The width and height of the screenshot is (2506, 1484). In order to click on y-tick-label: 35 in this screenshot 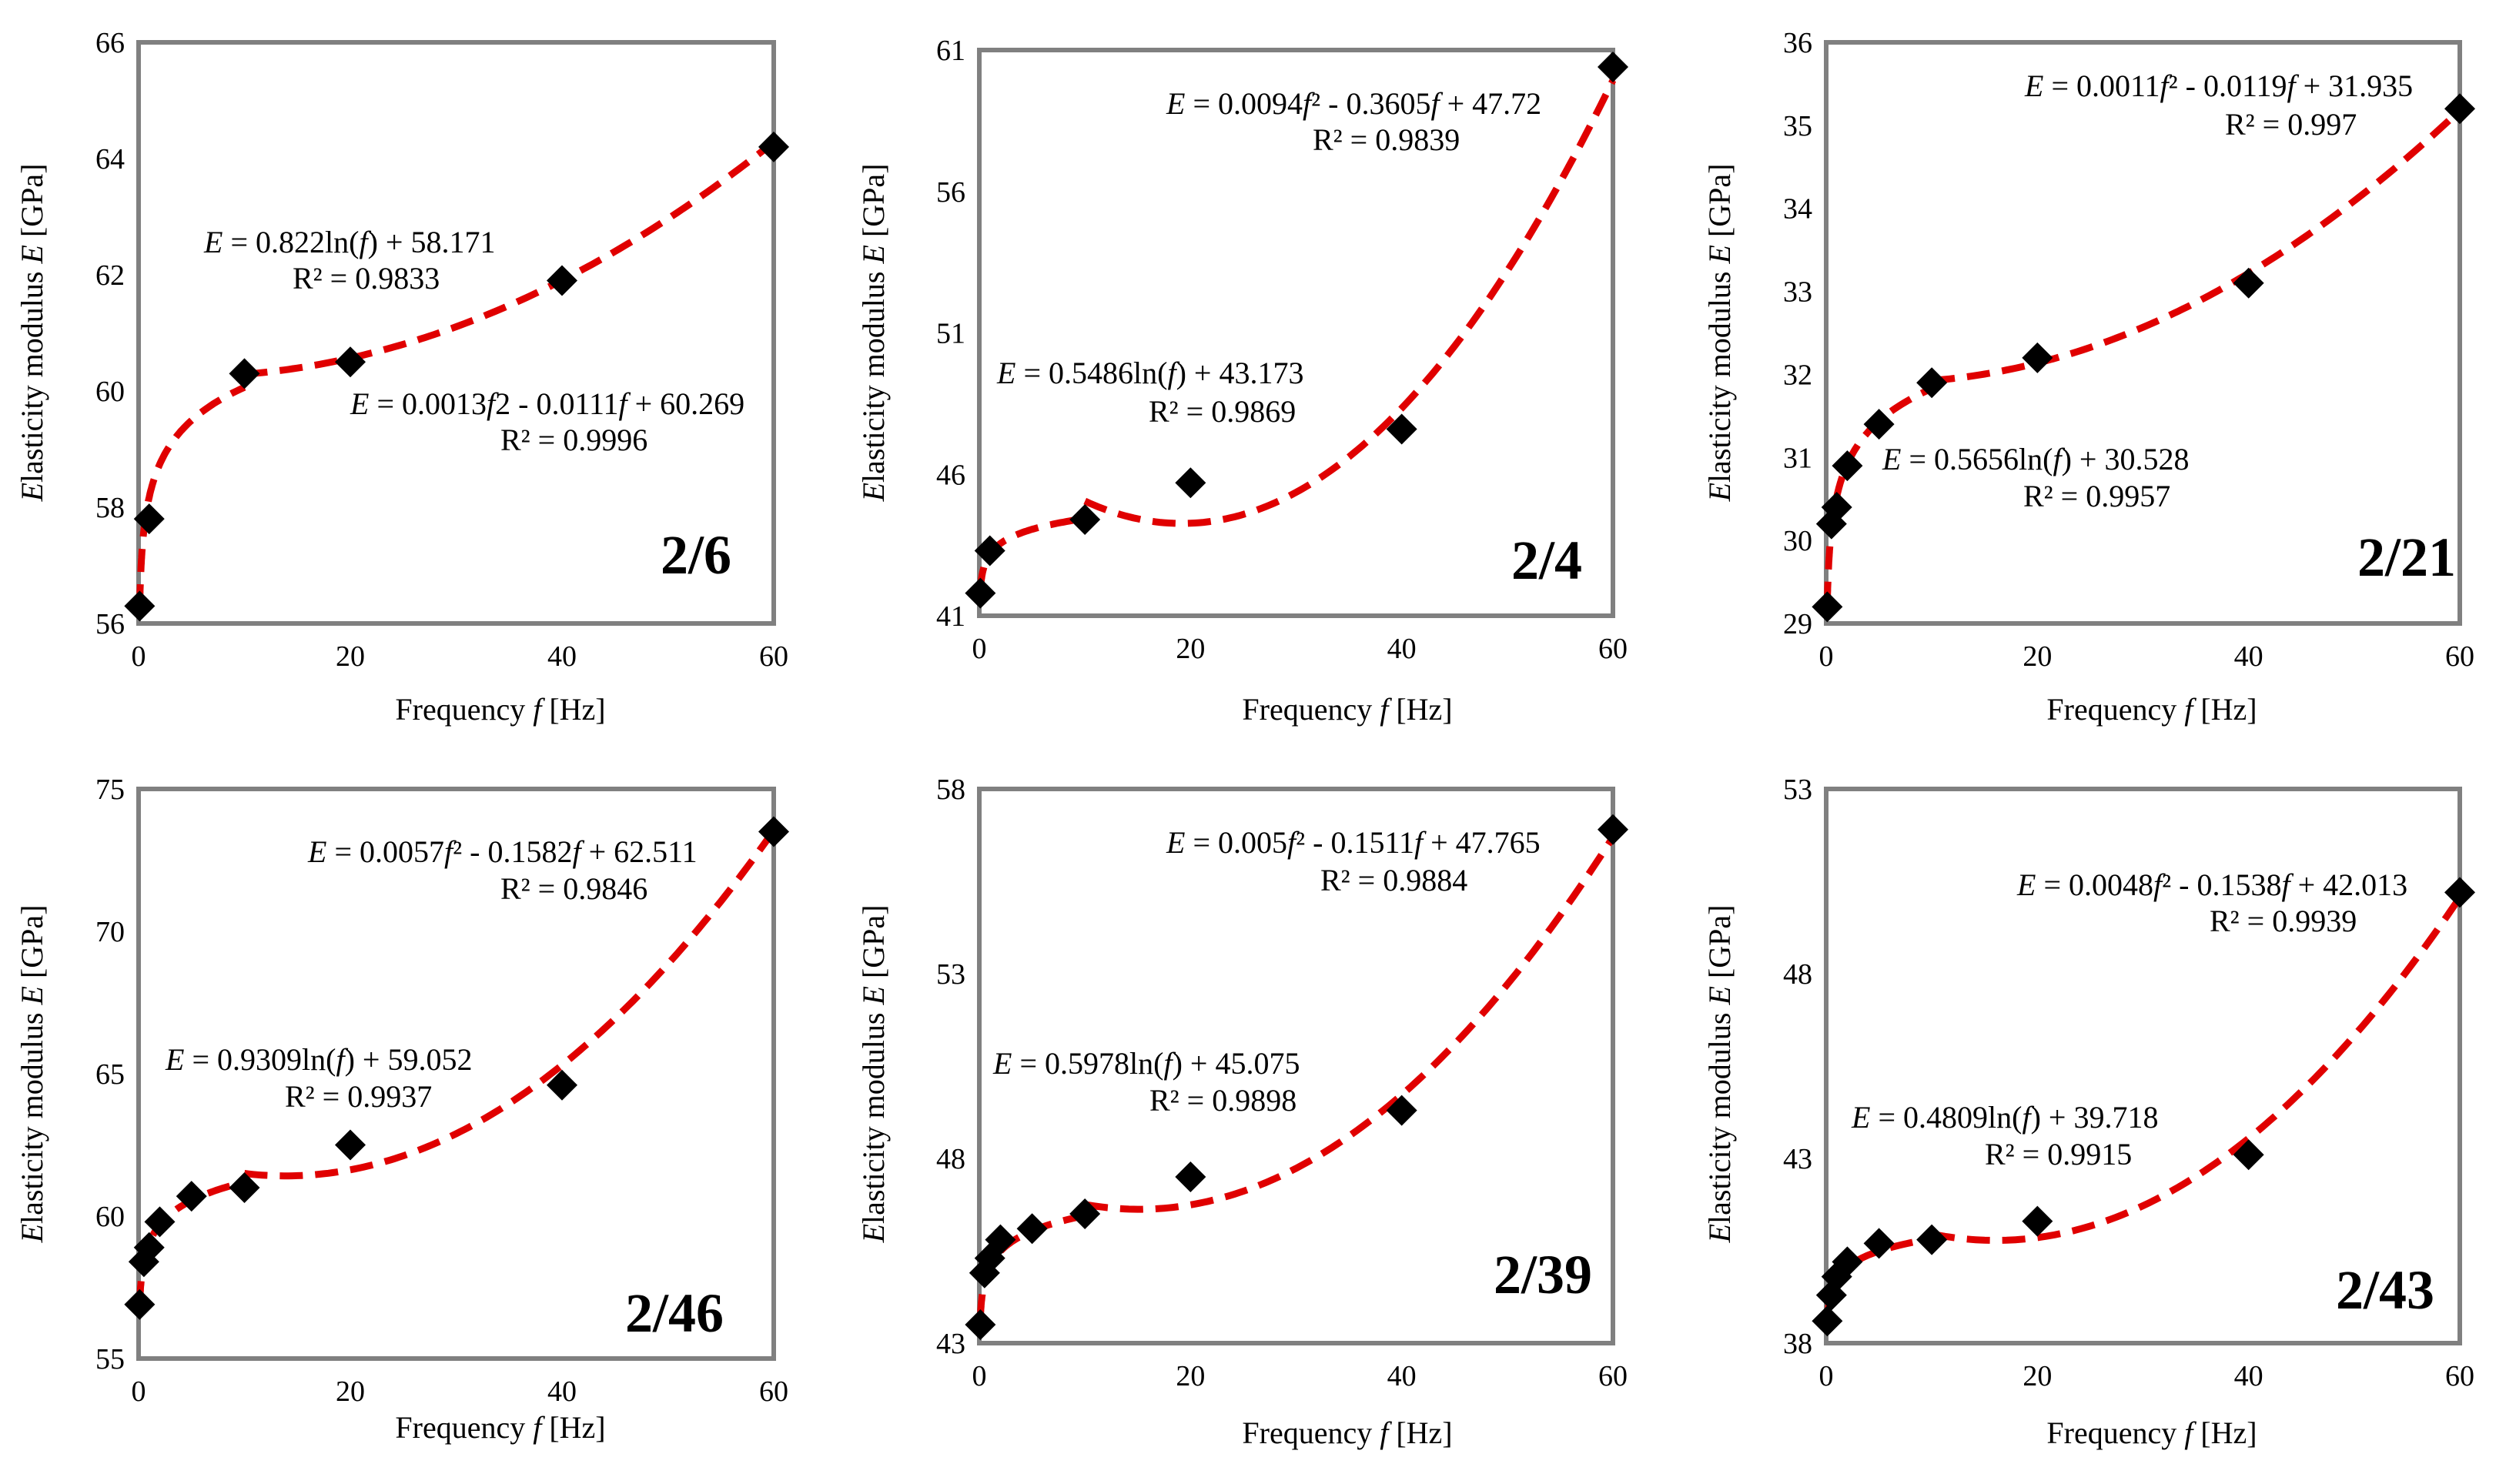, I will do `click(1797, 126)`.